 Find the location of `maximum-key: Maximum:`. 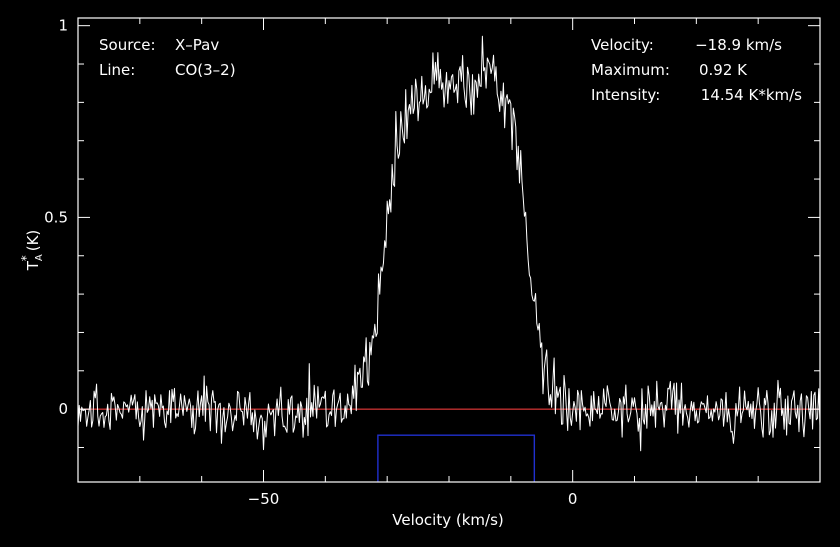

maximum-key: Maximum: is located at coordinates (630, 70).